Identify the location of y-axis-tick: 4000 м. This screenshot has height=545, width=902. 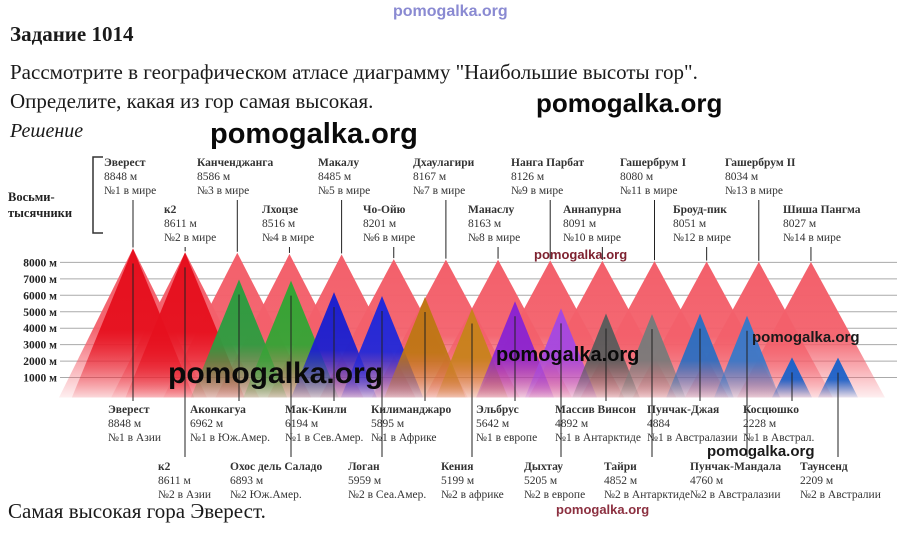
(40, 329).